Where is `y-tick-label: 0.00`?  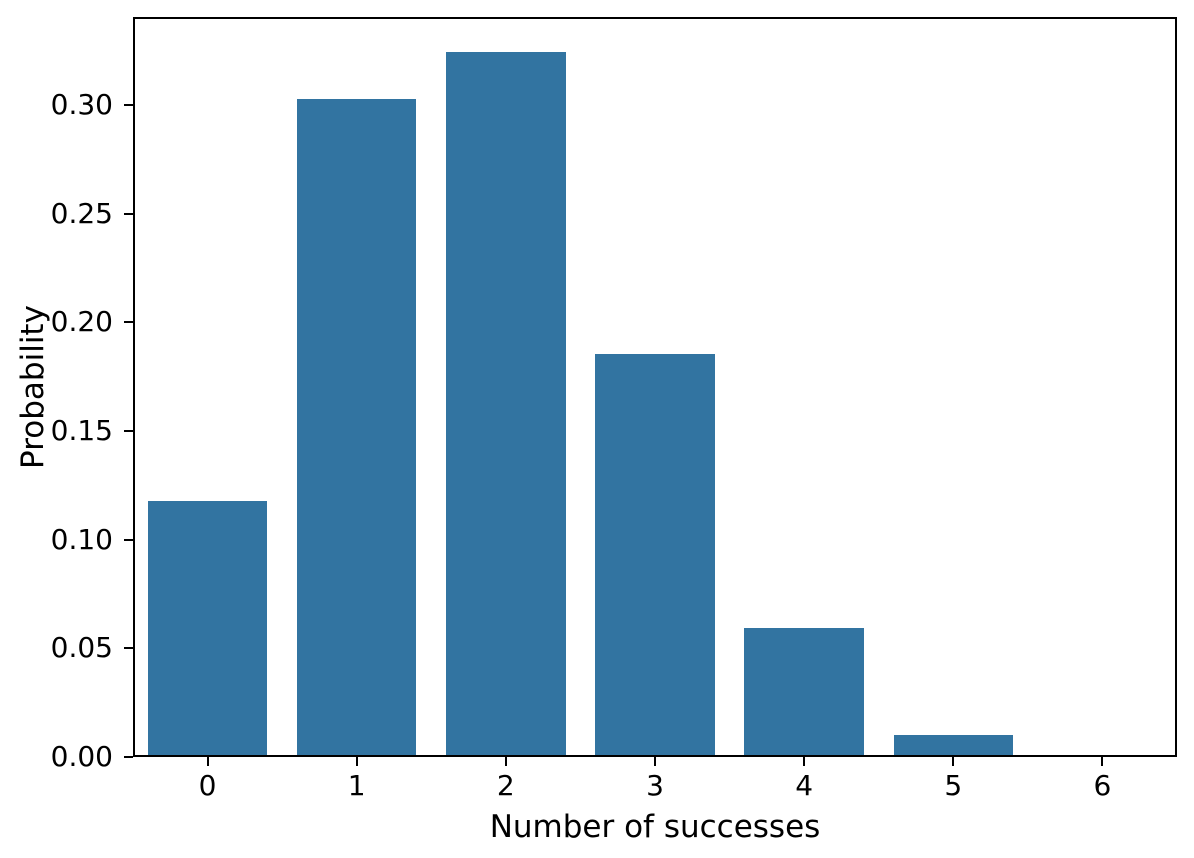
y-tick-label: 0.00 is located at coordinates (81, 756).